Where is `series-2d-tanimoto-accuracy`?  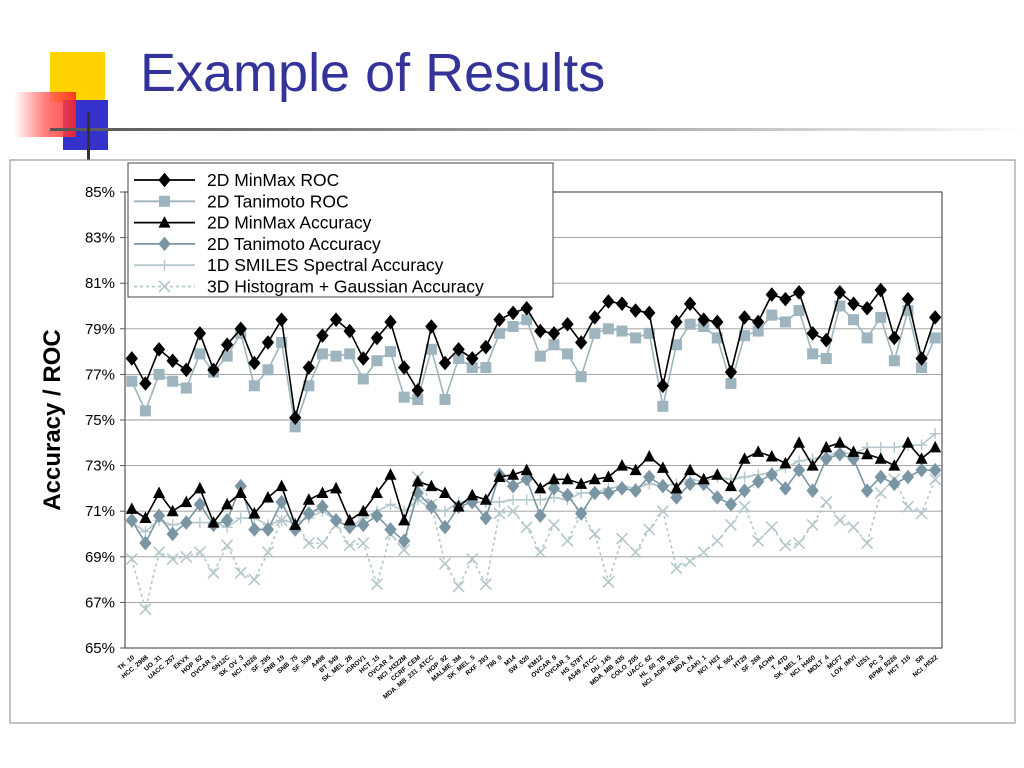 series-2d-tanimoto-accuracy is located at coordinates (533, 498).